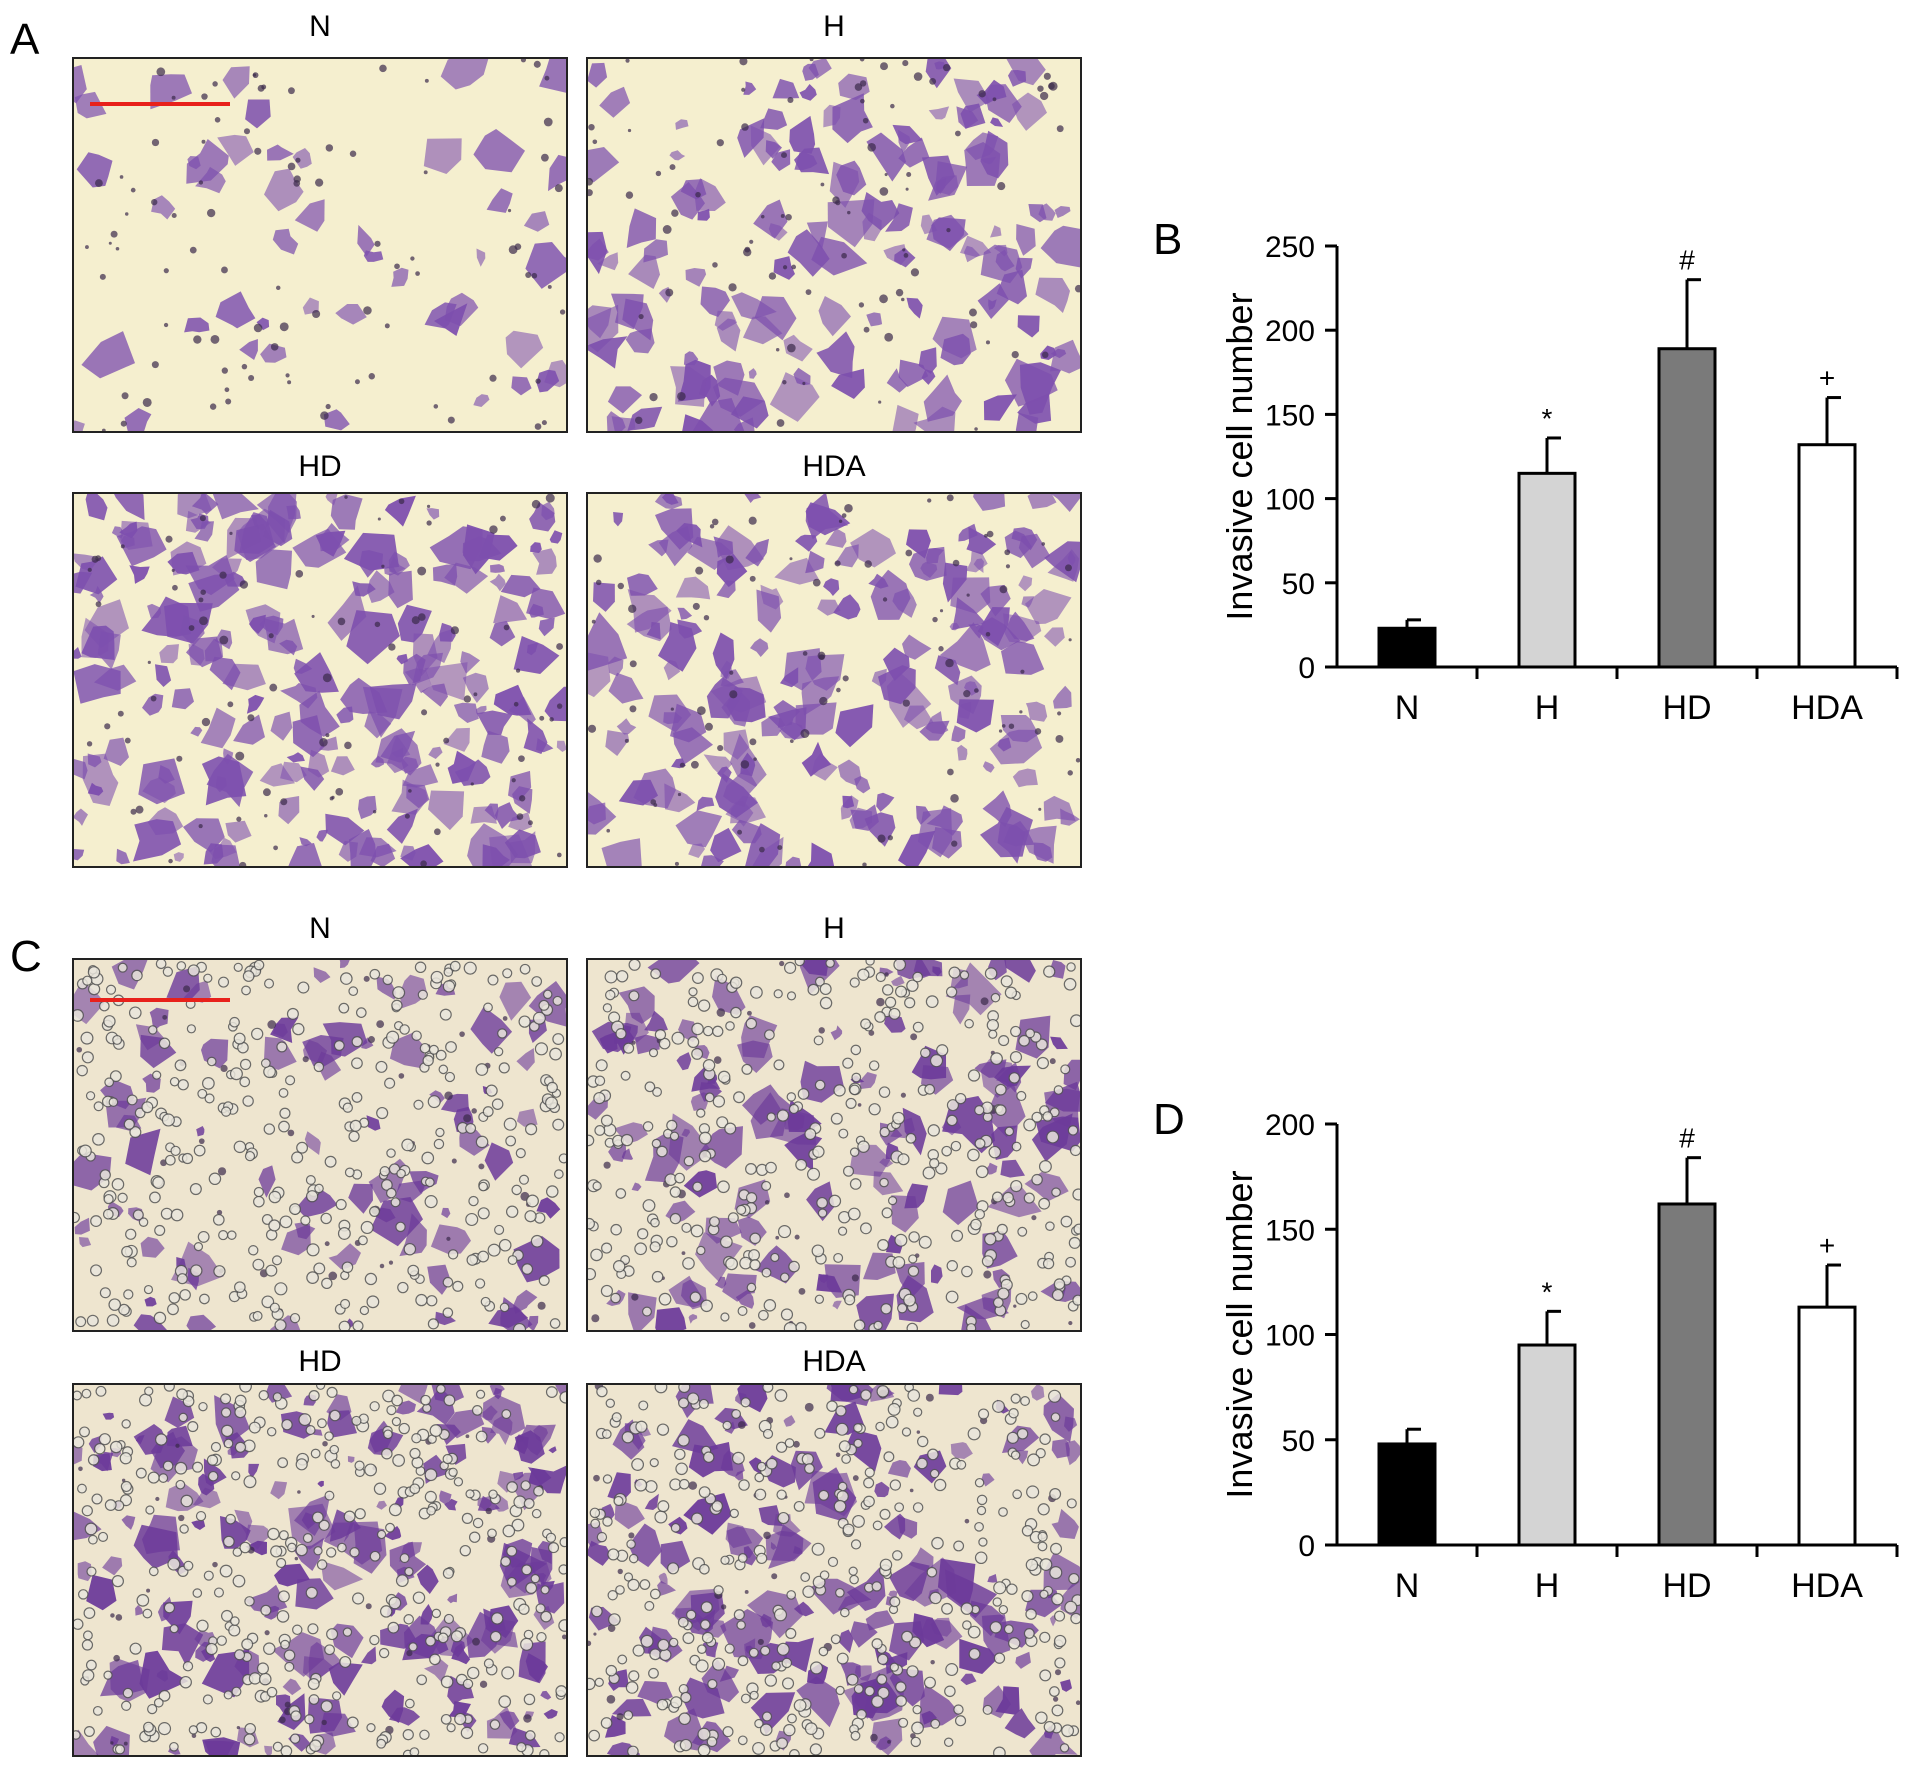 The height and width of the screenshot is (1767, 1913). I want to click on panel-a-label-n: N, so click(320, 26).